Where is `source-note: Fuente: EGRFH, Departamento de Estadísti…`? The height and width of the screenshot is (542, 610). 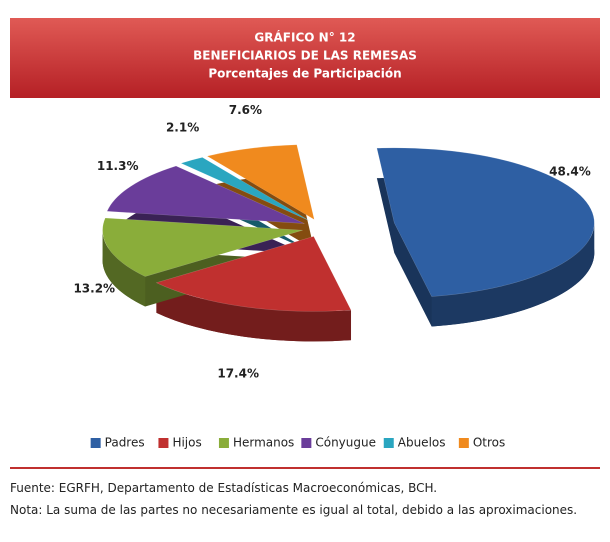
source-note: Fuente: EGRFH, Departamento de Estadísti… is located at coordinates (224, 488).